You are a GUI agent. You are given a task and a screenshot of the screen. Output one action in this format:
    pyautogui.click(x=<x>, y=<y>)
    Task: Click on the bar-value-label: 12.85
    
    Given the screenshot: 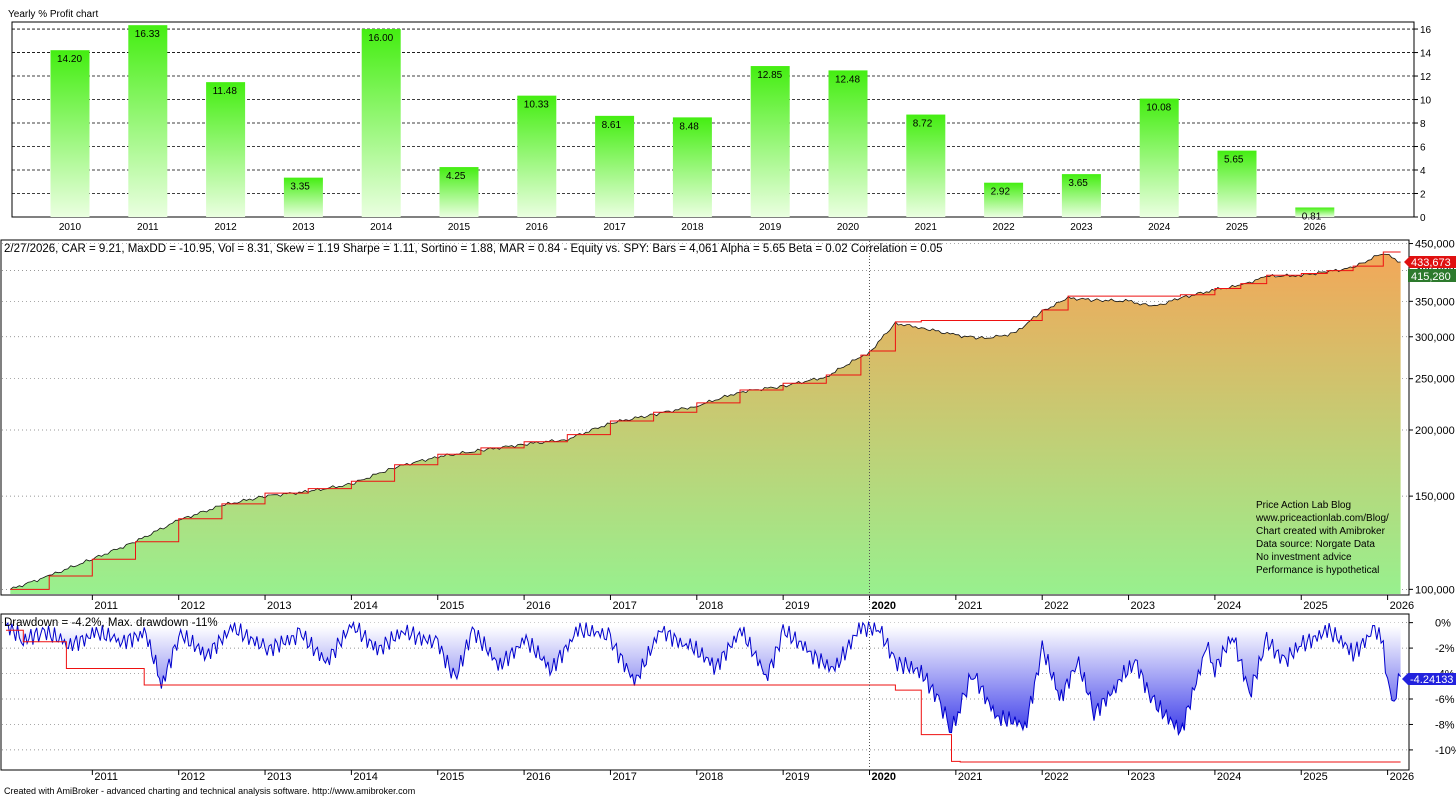 What is the action you would take?
    pyautogui.click(x=769, y=75)
    